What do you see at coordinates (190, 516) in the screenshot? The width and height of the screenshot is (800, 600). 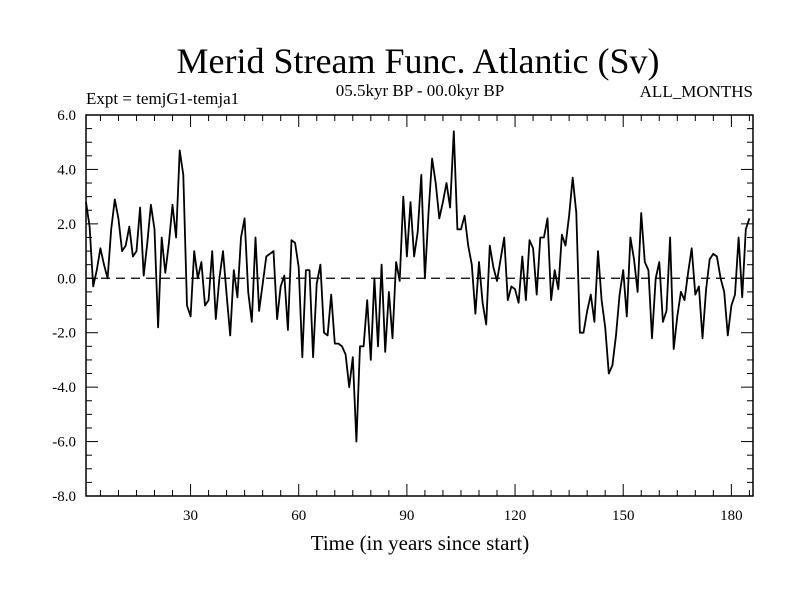 I see `x-tick-label: 30` at bounding box center [190, 516].